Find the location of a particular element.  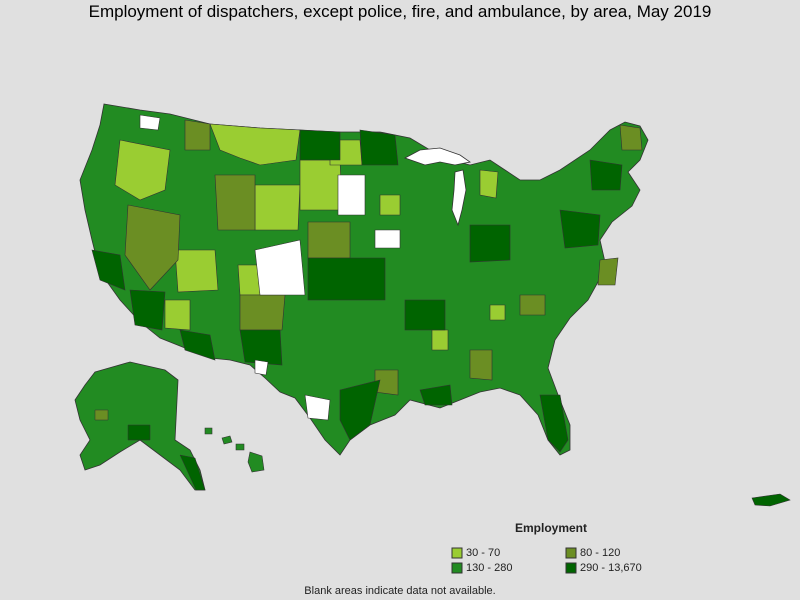

legend-label: 290 - 13,670 is located at coordinates (611, 568).